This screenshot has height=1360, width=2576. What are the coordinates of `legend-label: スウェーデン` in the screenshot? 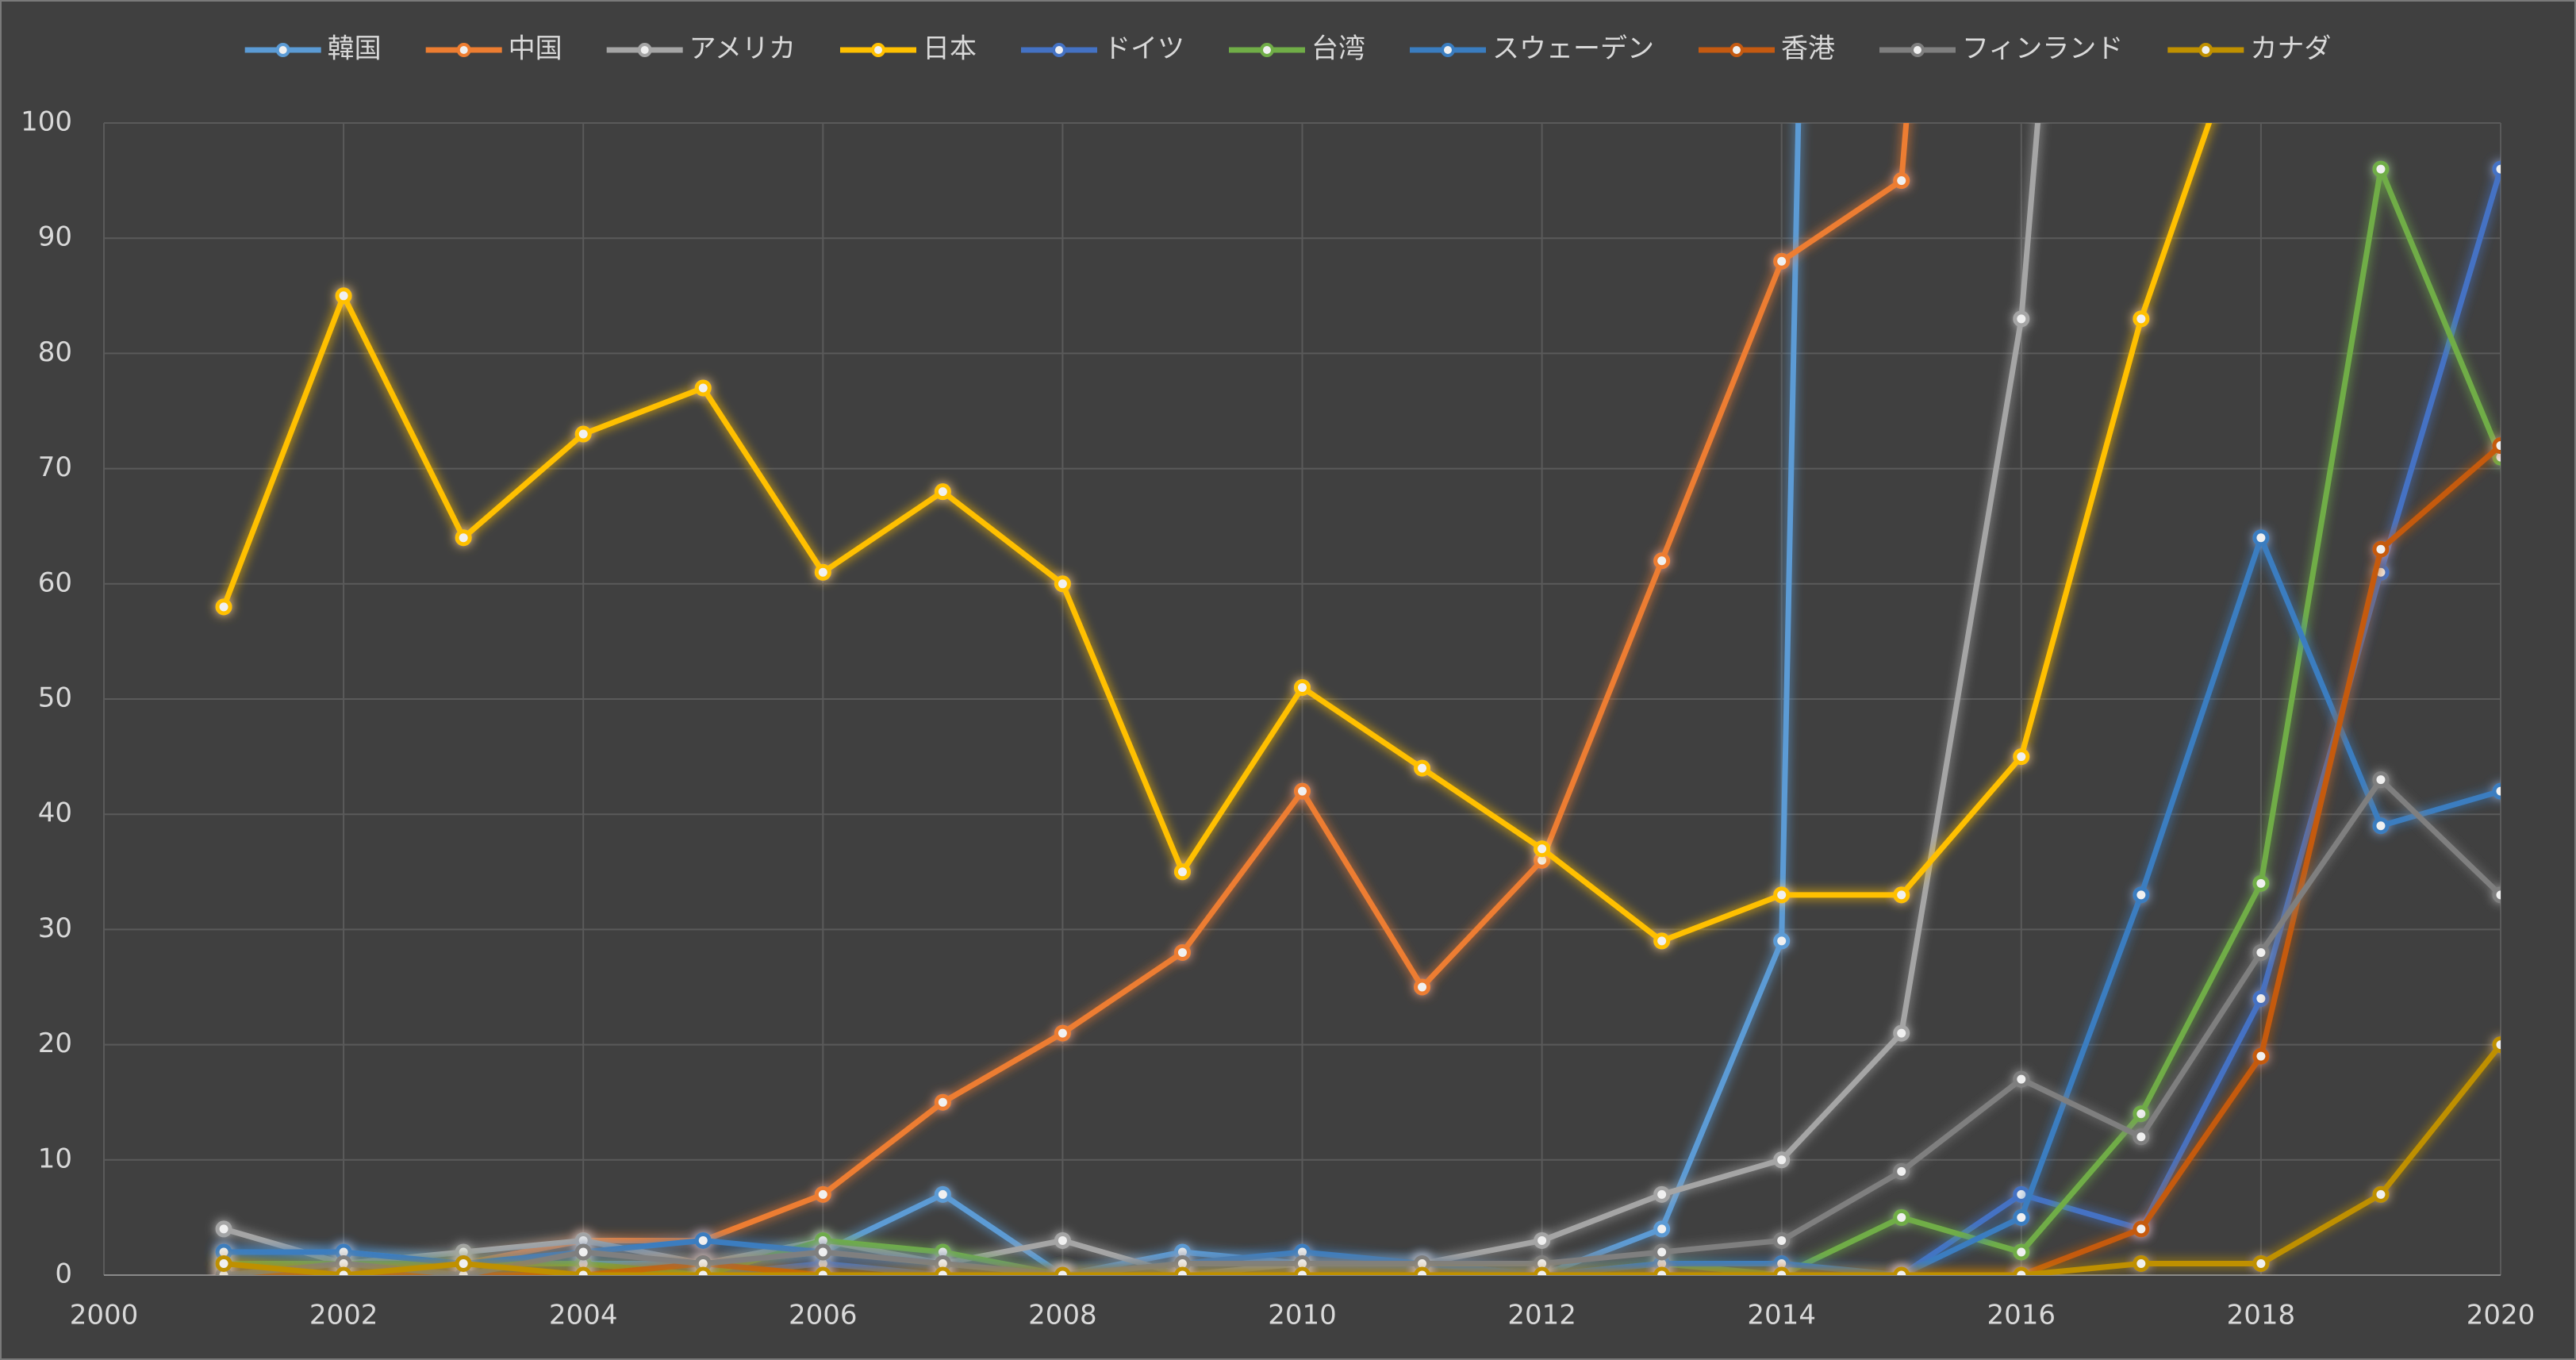 It's located at (1573, 49).